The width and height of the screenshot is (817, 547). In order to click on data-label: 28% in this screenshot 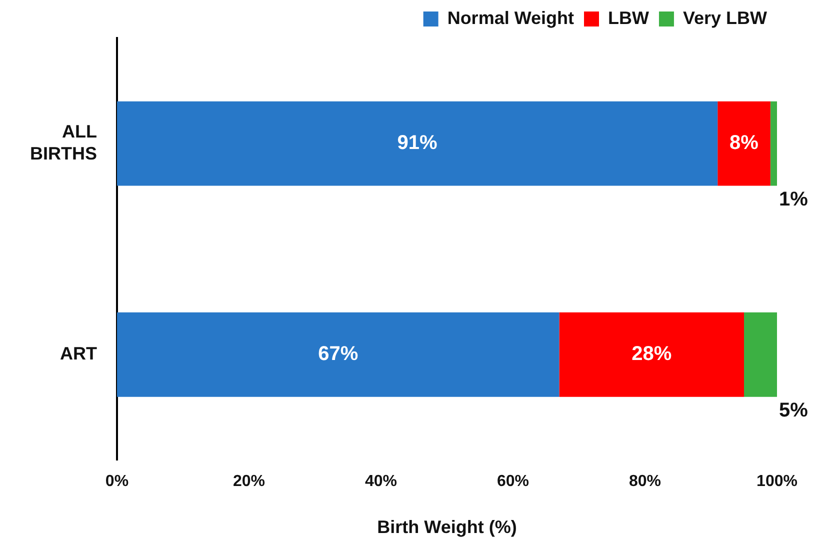, I will do `click(652, 354)`.